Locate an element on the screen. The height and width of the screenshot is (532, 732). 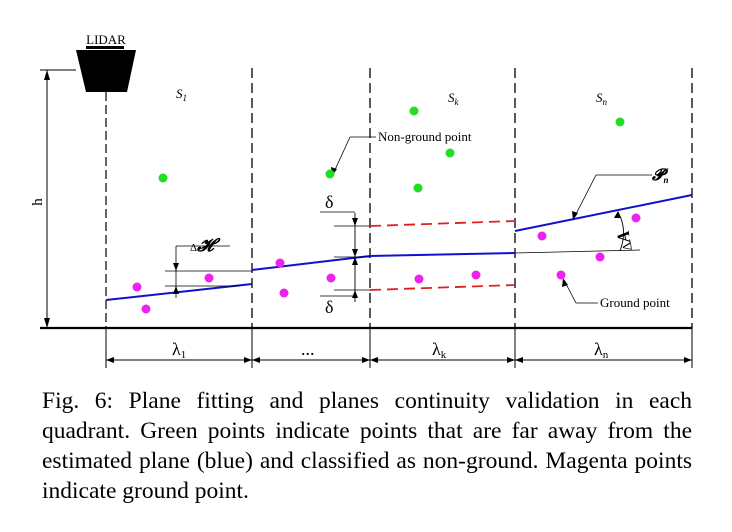
ground-arrow is located at coordinates (565, 282).